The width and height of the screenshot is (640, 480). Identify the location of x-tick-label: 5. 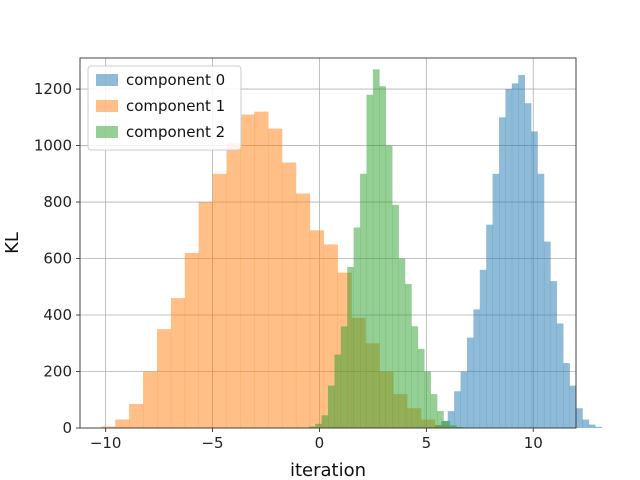
(427, 443).